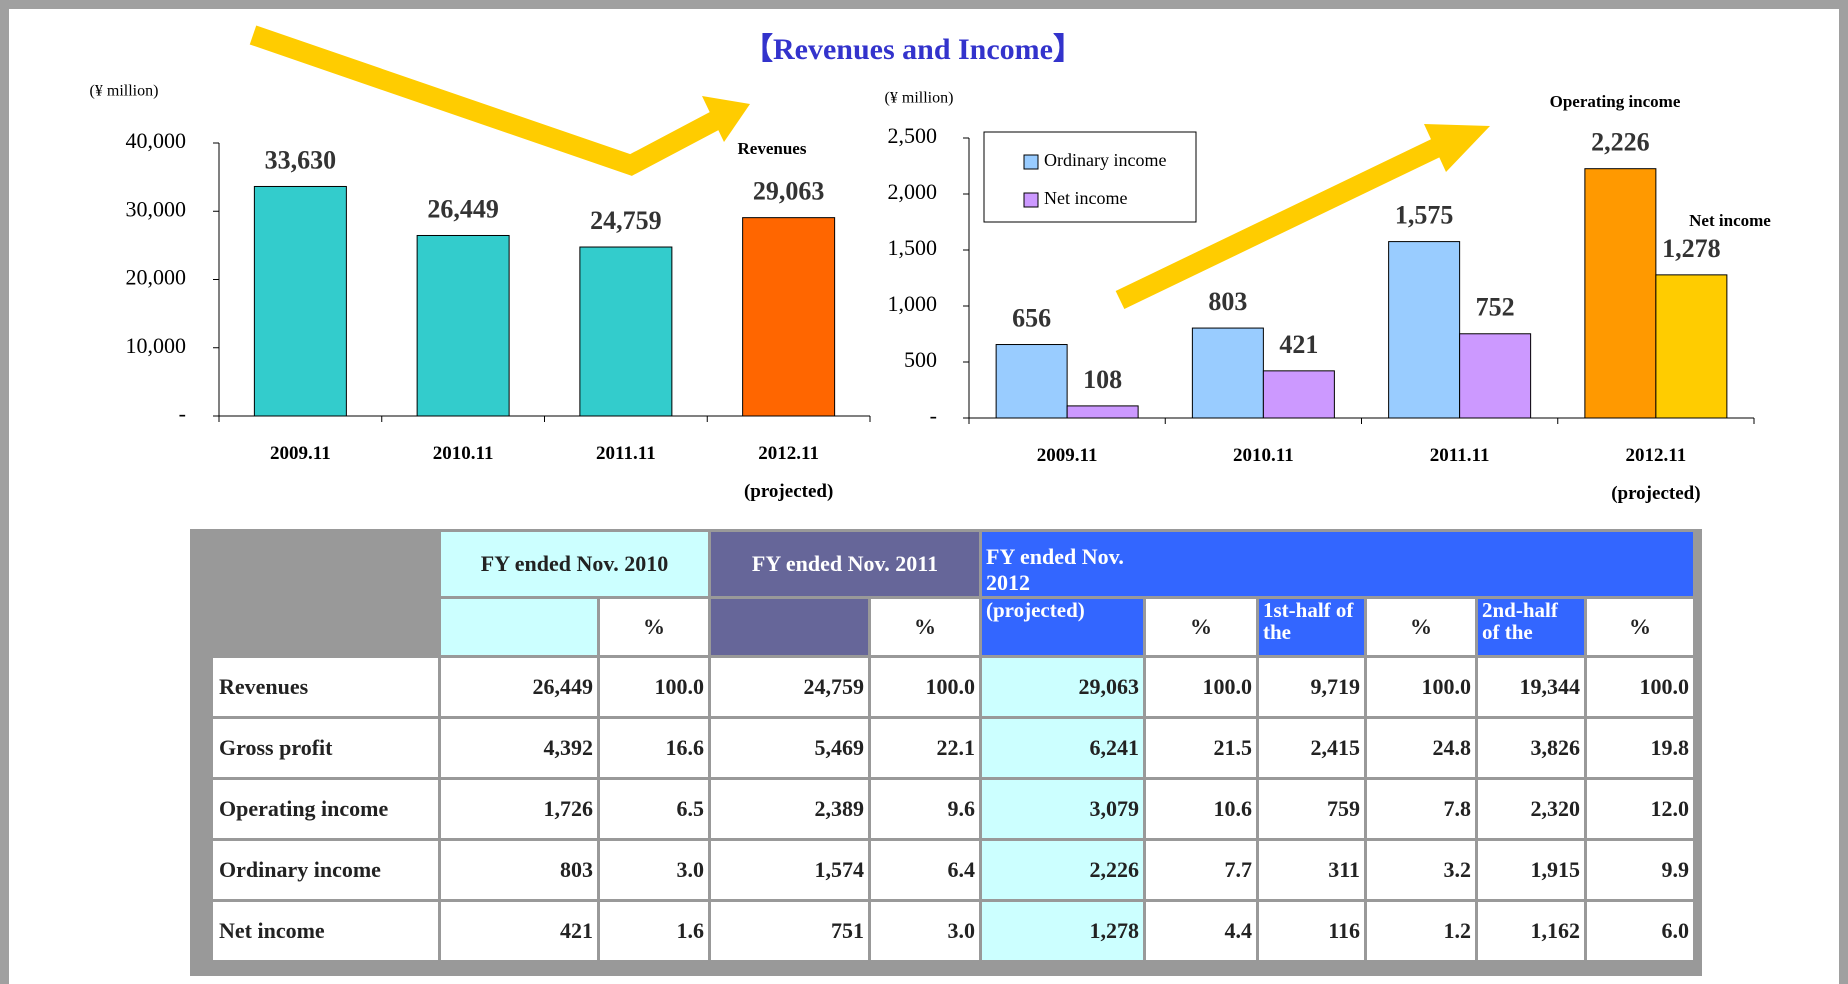 The width and height of the screenshot is (1848, 984). I want to click on value-cell: 9.9, so click(1640, 870).